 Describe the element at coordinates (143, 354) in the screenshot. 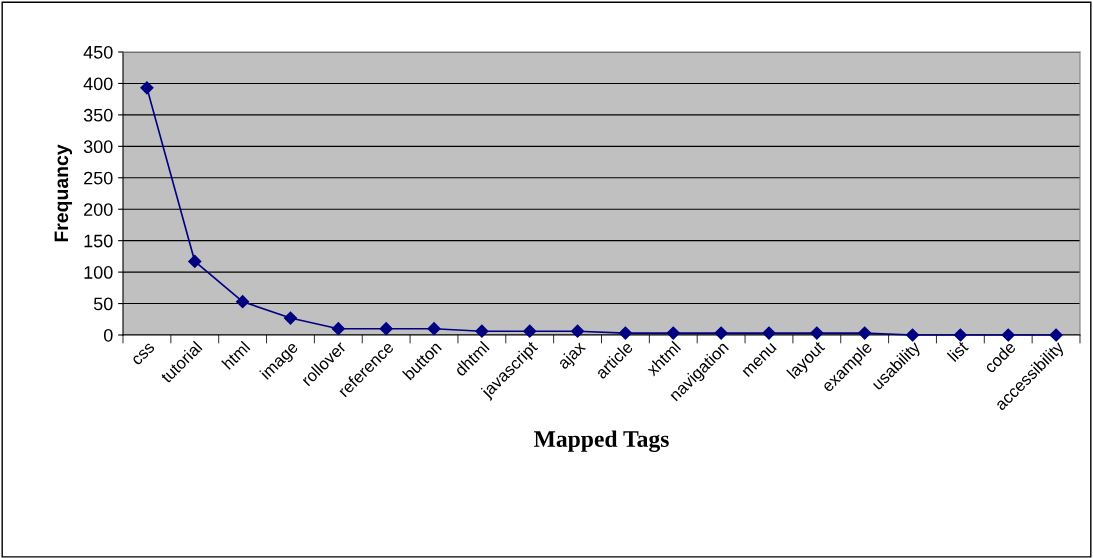

I see `x-tick-label: css` at that location.